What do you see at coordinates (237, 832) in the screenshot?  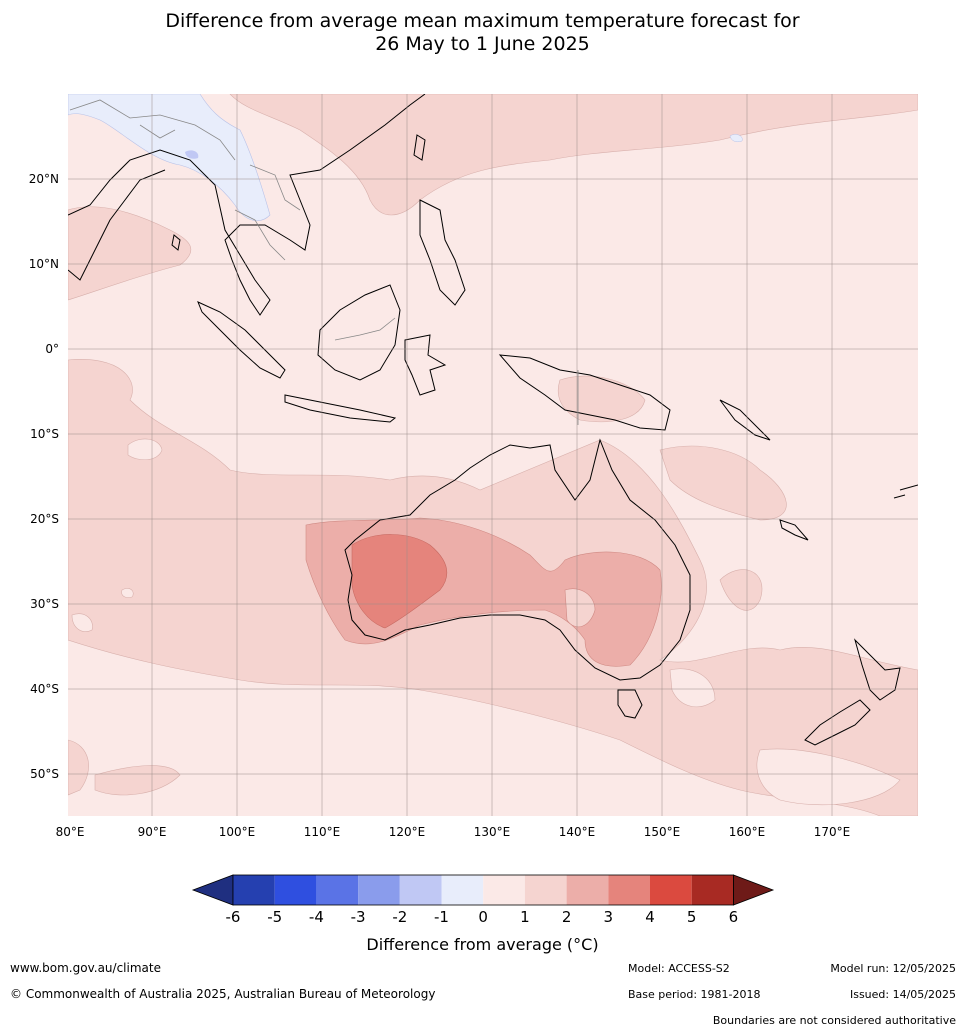 I see `lon-tick-100: 100°E` at bounding box center [237, 832].